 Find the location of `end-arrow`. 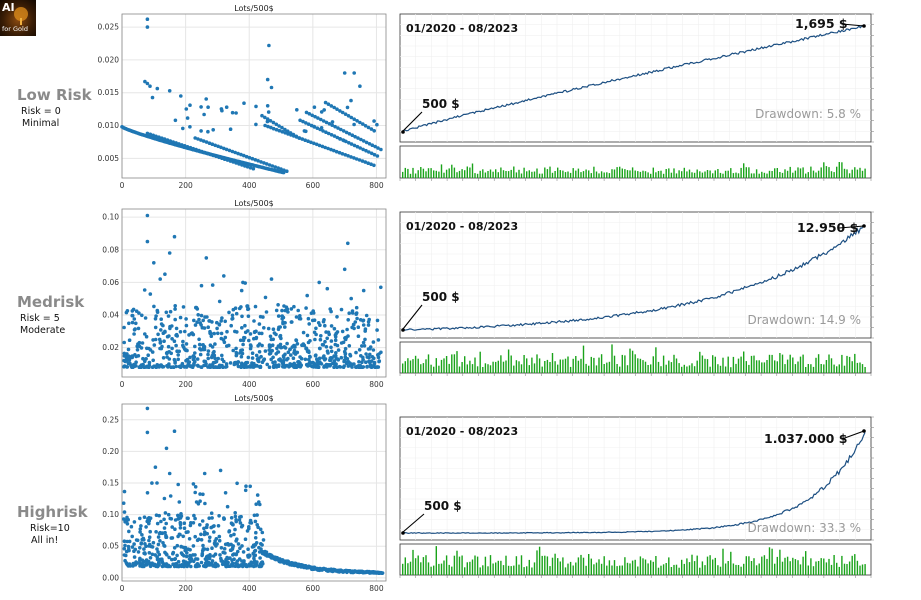

end-arrow is located at coordinates (851, 227).